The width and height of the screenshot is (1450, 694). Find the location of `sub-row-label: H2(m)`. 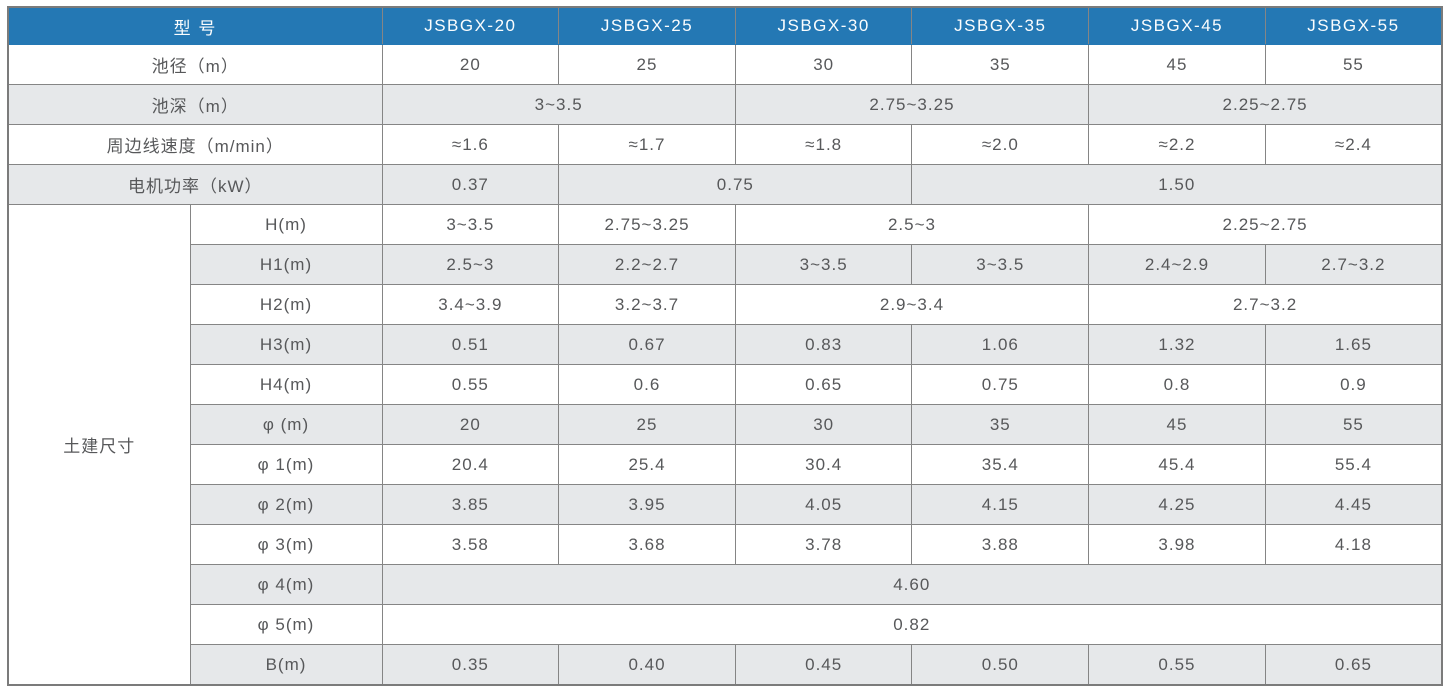

sub-row-label: H2(m) is located at coordinates (286, 304).